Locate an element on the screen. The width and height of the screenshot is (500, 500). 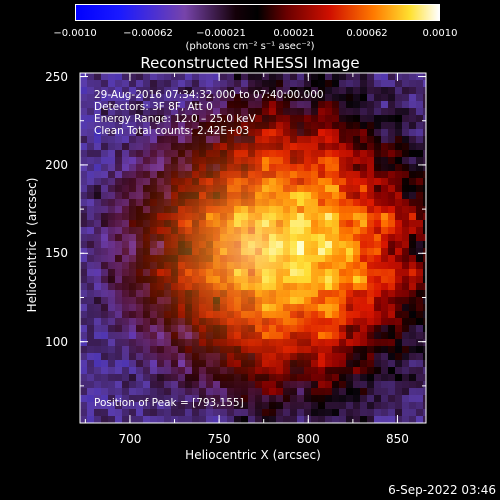
peak-position-label: Position of Peak = [793,155] is located at coordinates (169, 403).